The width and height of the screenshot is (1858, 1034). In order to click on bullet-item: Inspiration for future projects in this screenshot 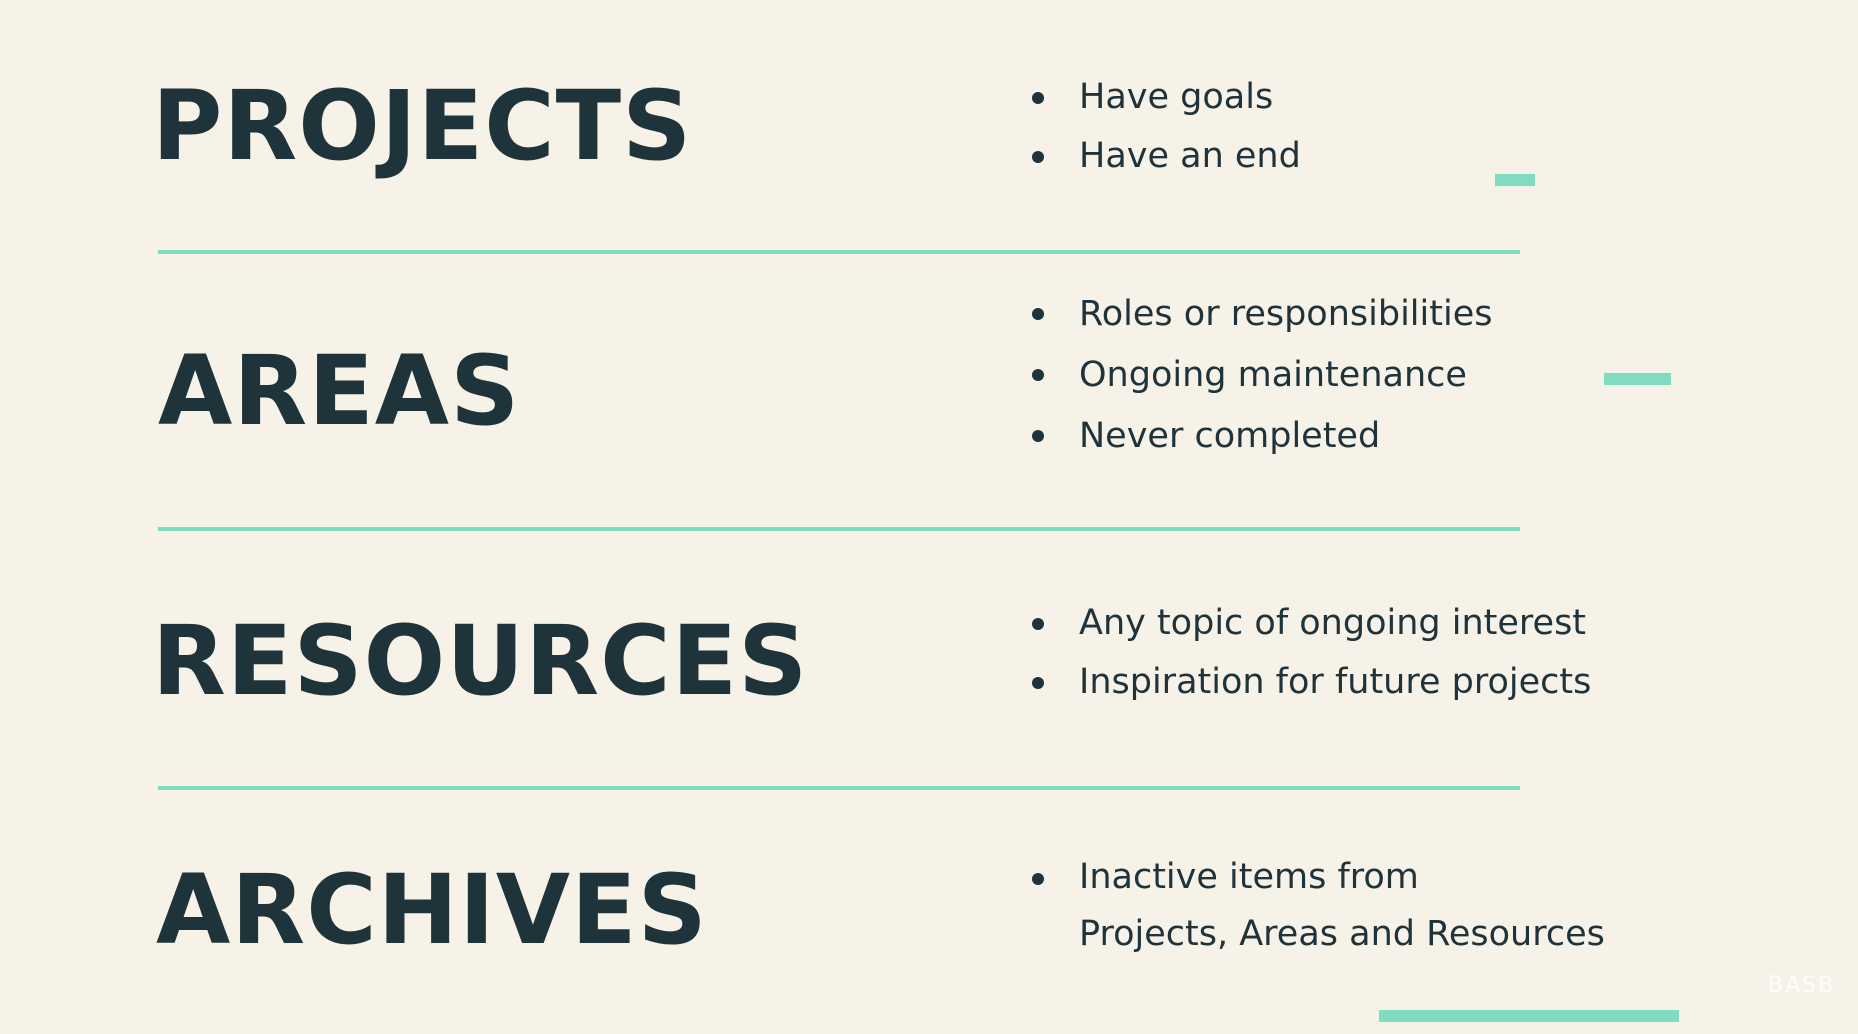, I will do `click(1310, 682)`.